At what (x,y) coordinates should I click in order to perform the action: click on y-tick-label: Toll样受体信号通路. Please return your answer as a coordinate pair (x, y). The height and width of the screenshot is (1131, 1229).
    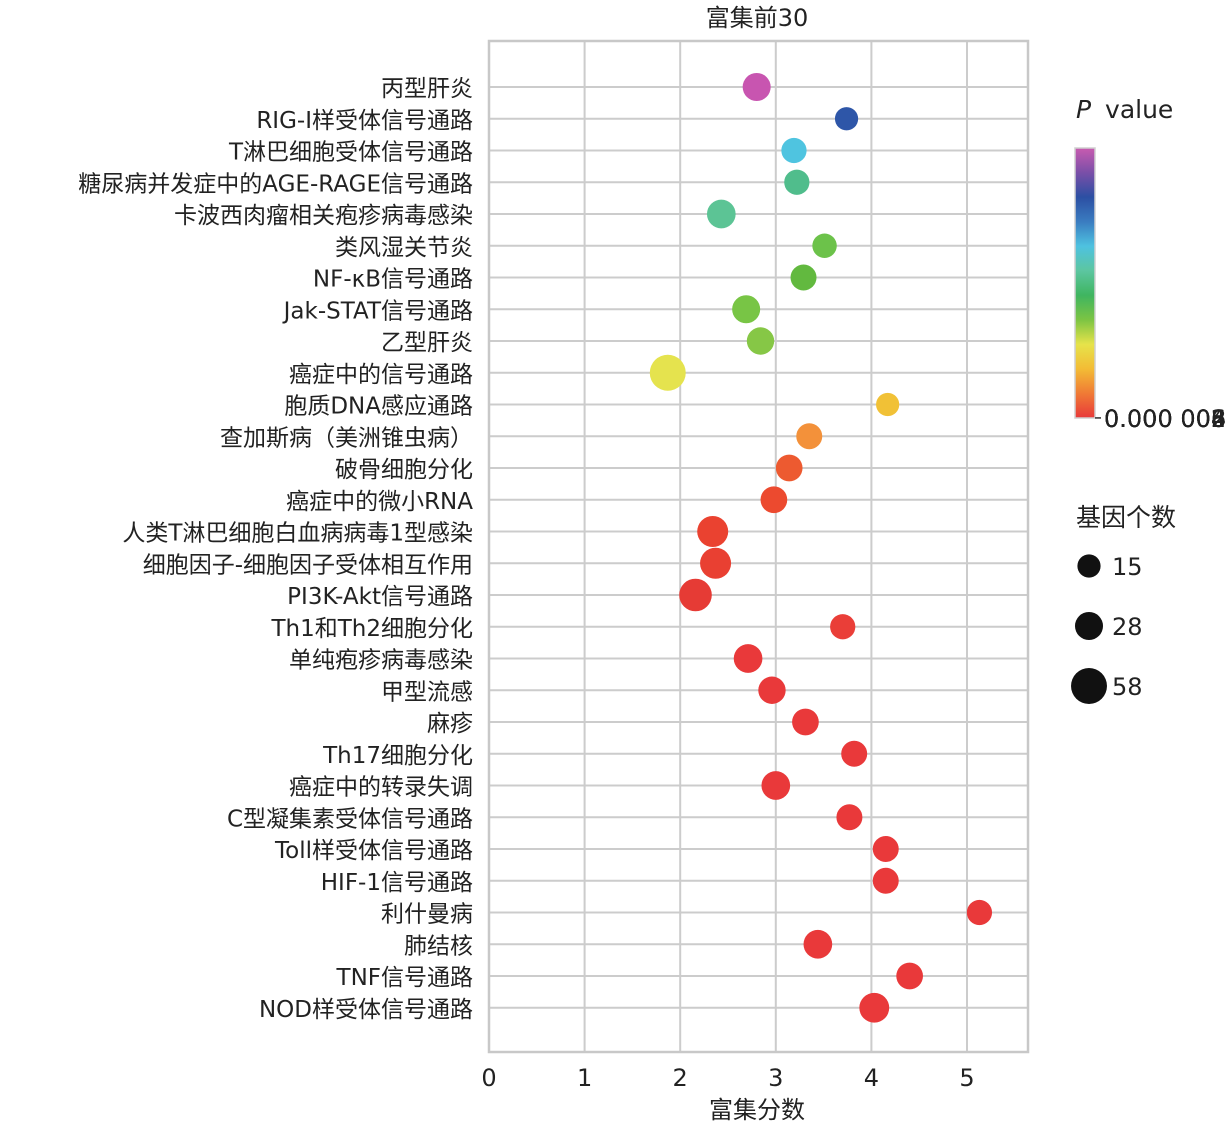
    Looking at the image, I should click on (373, 851).